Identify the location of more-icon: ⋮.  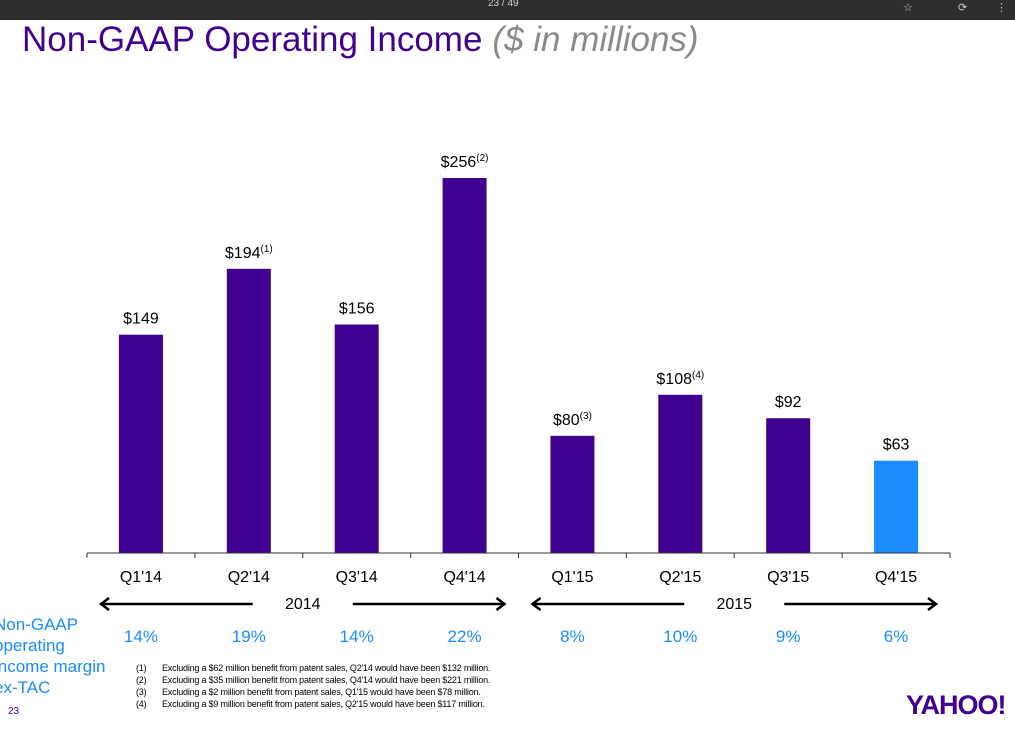
(1001, 7).